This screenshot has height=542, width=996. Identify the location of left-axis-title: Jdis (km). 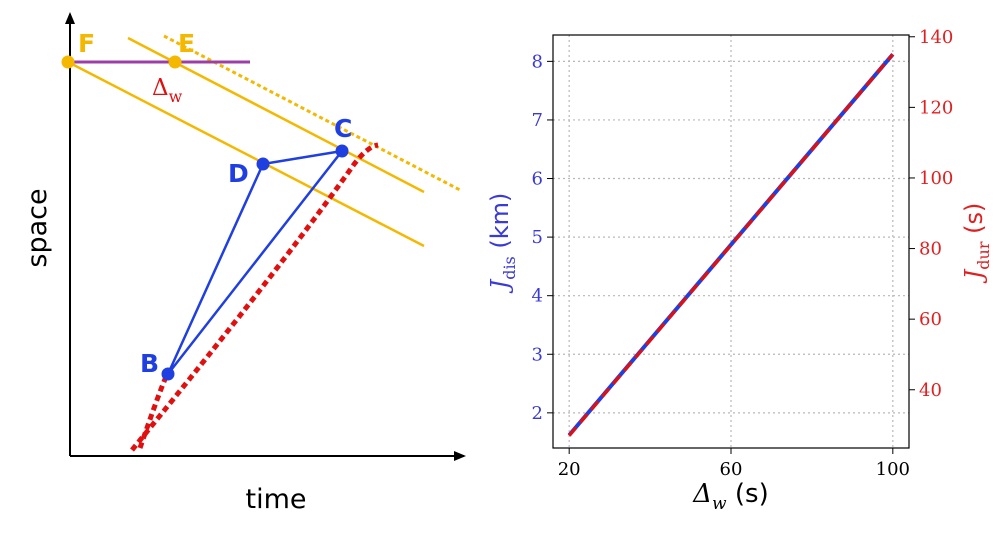
(502, 244).